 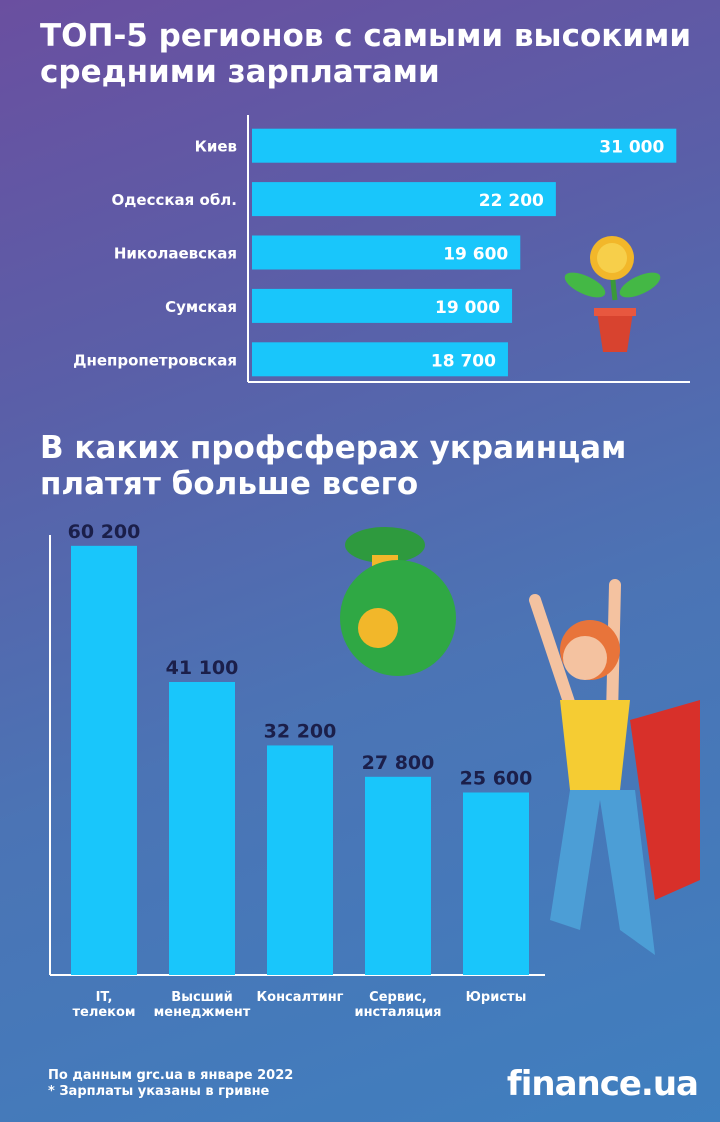 What do you see at coordinates (171, 1075) in the screenshot?
I see `source-note: По данным grc.ua в январе 2022` at bounding box center [171, 1075].